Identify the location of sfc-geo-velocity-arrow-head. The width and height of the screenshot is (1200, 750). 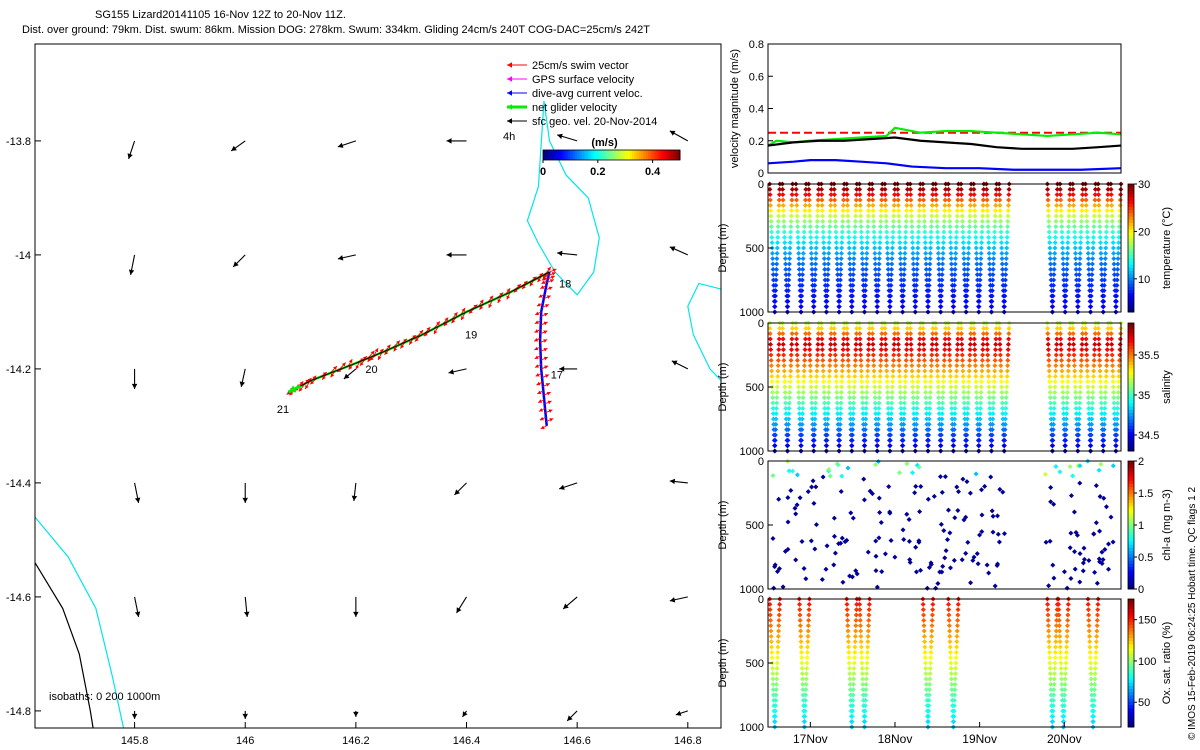
(566, 606).